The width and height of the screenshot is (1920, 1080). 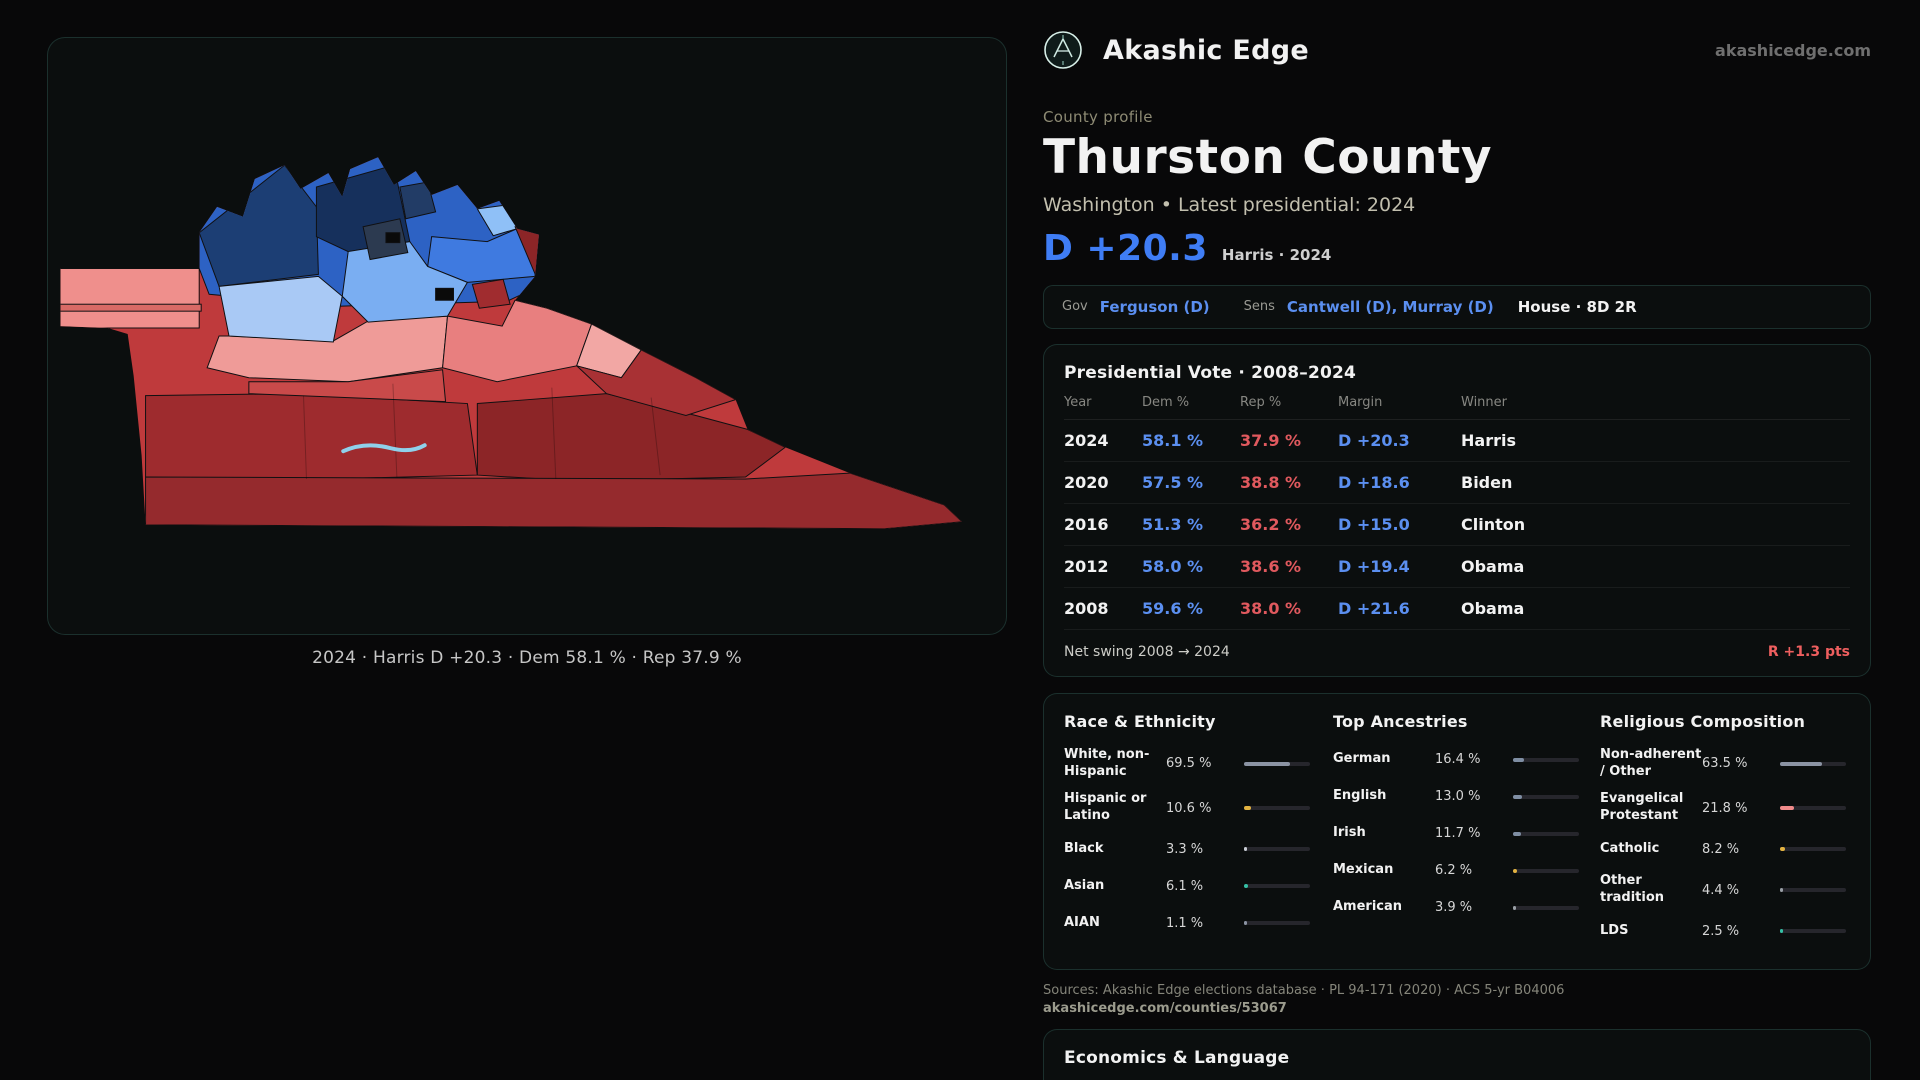 What do you see at coordinates (1154, 306) in the screenshot?
I see `governor-link: Ferguson (D)` at bounding box center [1154, 306].